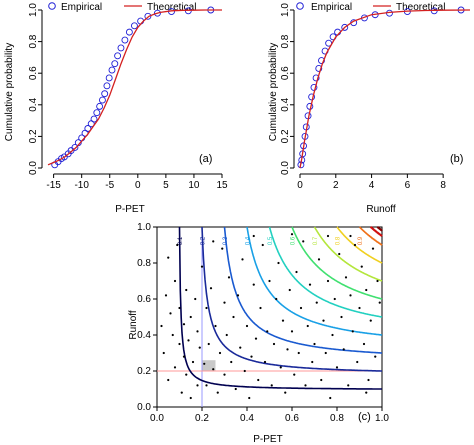 The image size is (474, 445). Describe the element at coordinates (33, 10) in the screenshot. I see `y-tick-label: 1.0` at that location.